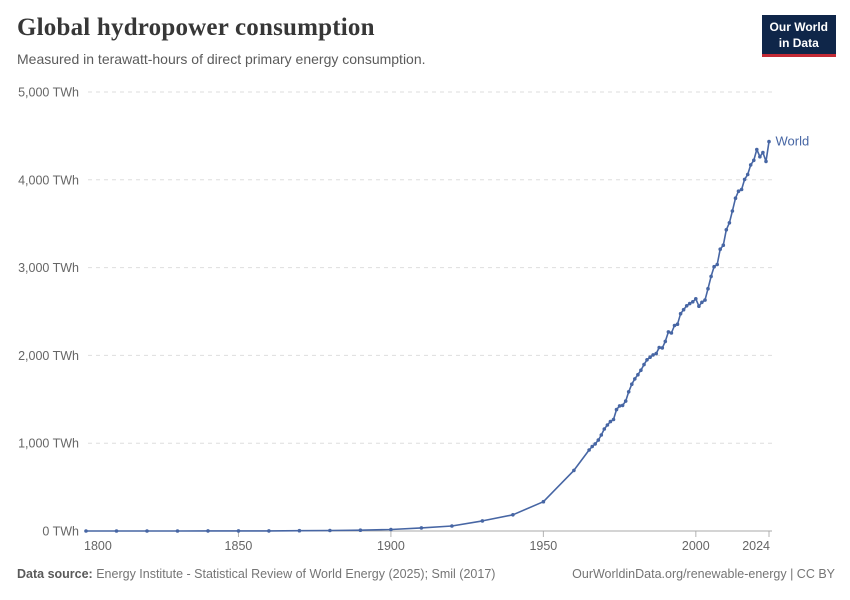  Describe the element at coordinates (48, 93) in the screenshot. I see `y-axis-tick-label: 5,000 TWh` at that location.